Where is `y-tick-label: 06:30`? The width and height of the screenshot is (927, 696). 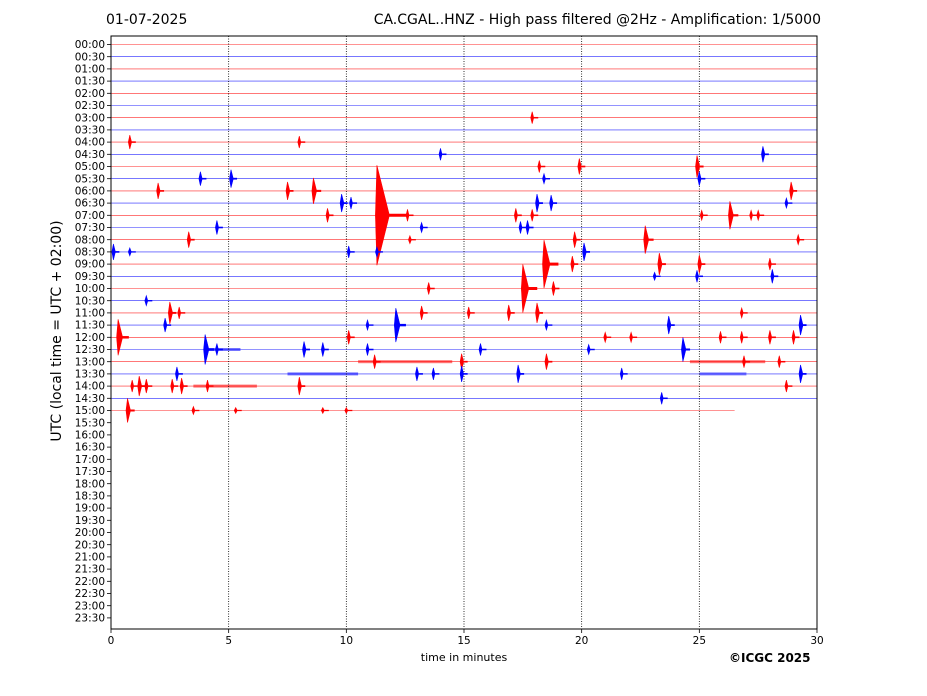
y-tick-label: 06:30 is located at coordinates (90, 204).